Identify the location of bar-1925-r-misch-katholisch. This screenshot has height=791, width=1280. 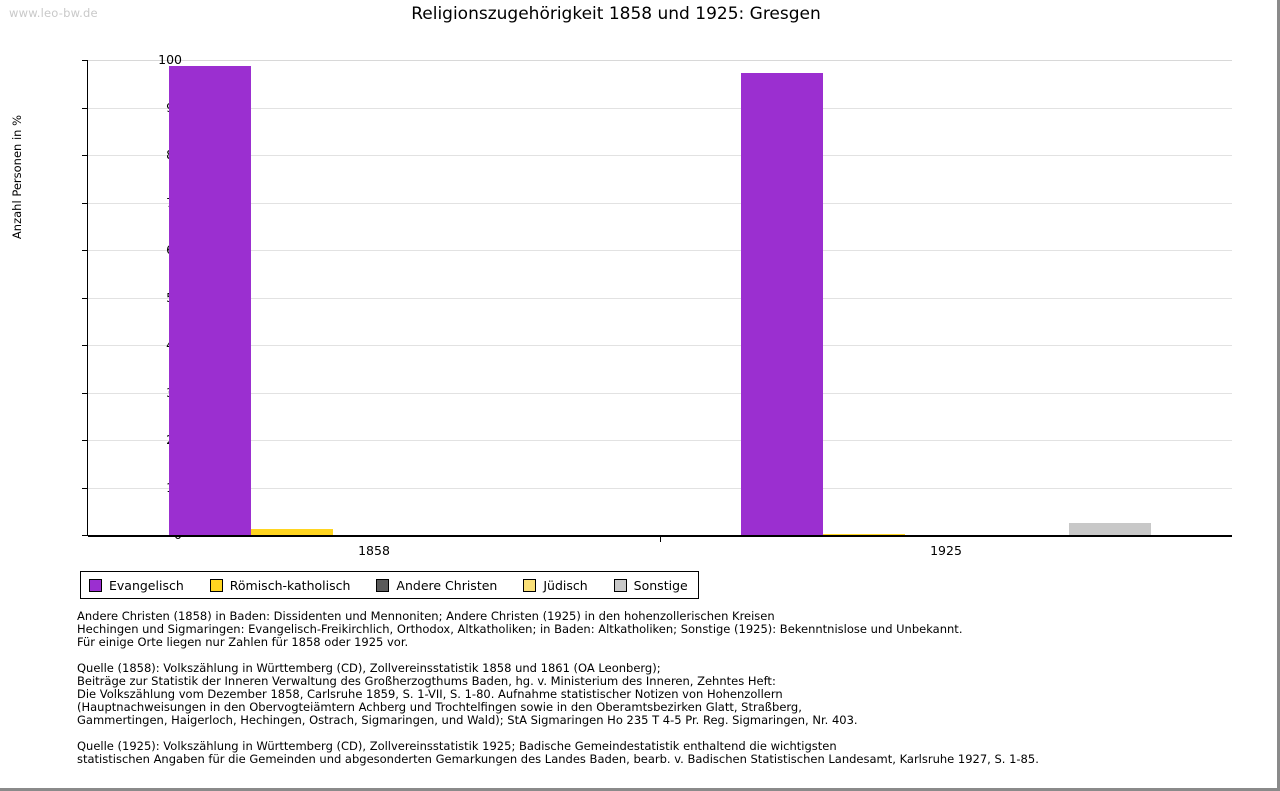
(864, 534).